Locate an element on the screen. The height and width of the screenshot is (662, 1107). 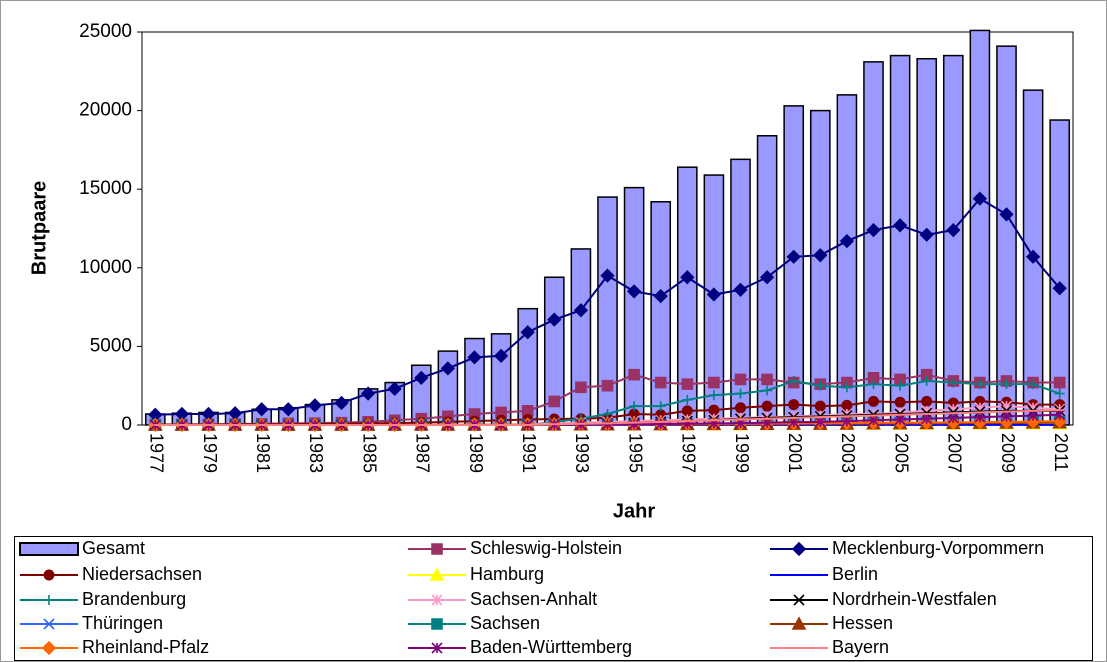
x-tick-label: 1995 is located at coordinates (635, 453).